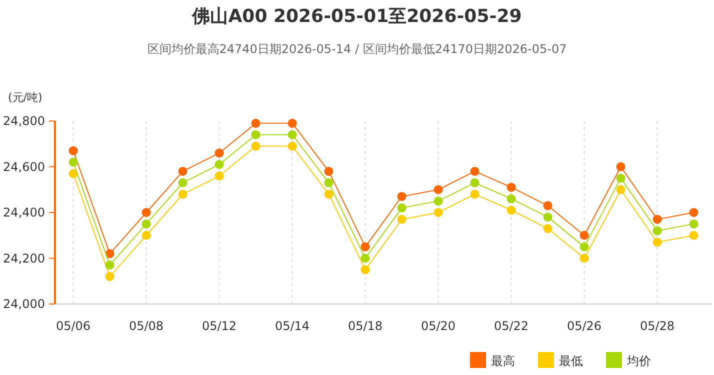 The image size is (714, 375). I want to click on x-tick-label: 05/18, so click(365, 326).